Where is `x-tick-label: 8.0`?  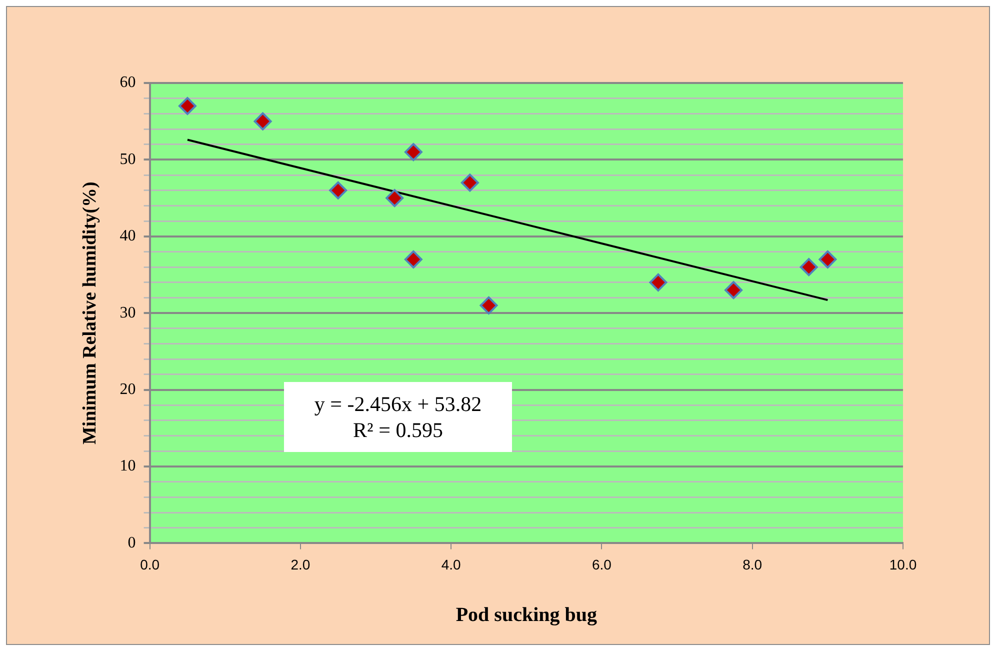 x-tick-label: 8.0 is located at coordinates (752, 564).